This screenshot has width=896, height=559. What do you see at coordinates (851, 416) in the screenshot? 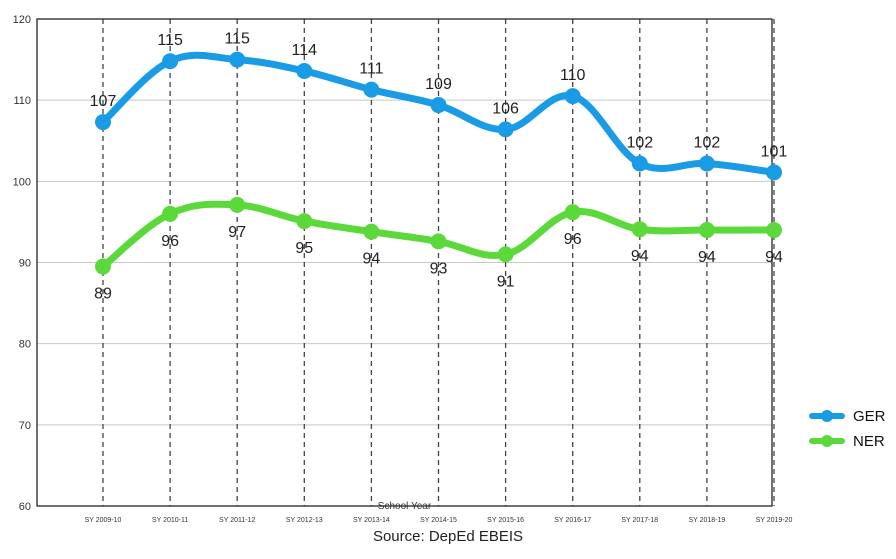
I see `legend-item-ger: GER` at bounding box center [851, 416].